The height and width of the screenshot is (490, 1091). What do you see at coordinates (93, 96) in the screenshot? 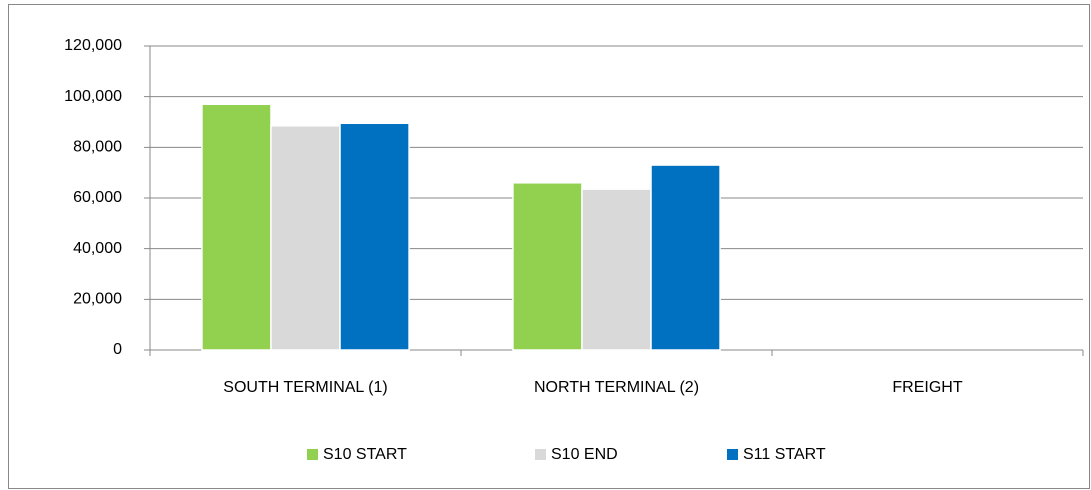
I see `y-tick-label: 100,000` at bounding box center [93, 96].